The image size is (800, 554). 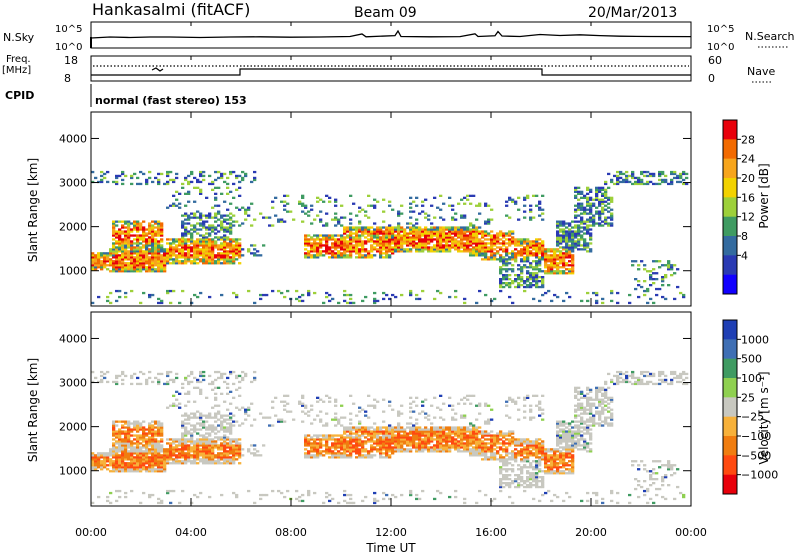 What do you see at coordinates (730, 188) in the screenshot?
I see `colorbar-swatch` at bounding box center [730, 188].